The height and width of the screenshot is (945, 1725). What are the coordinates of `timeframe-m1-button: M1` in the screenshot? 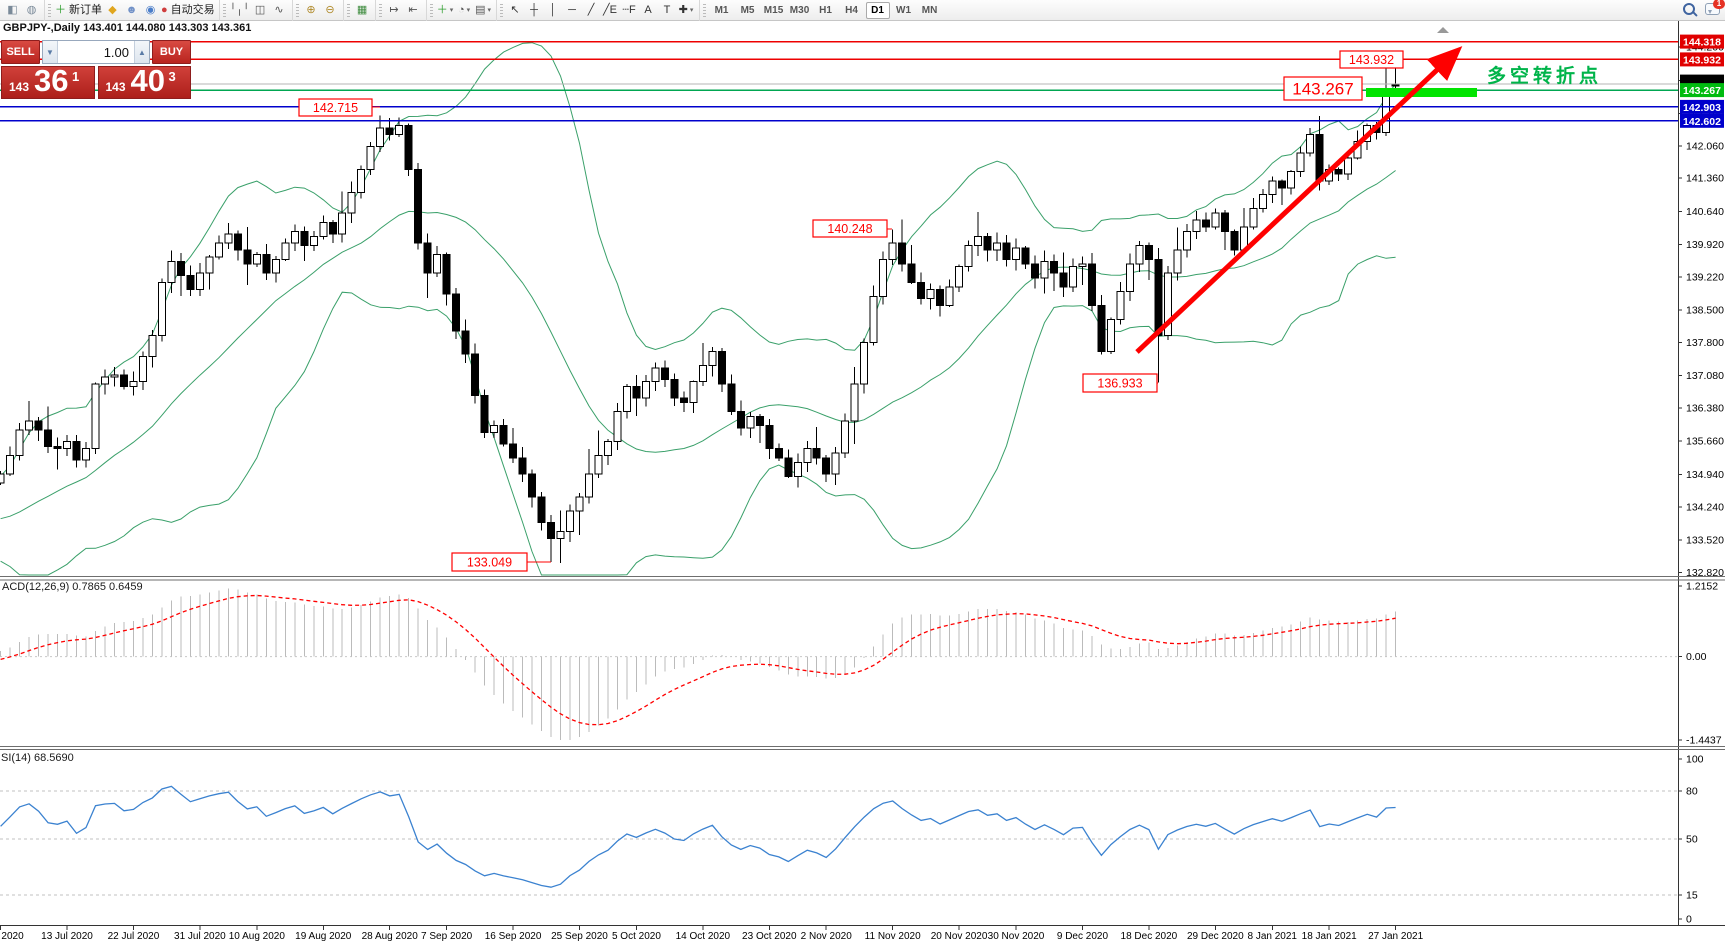 It's located at (721, 10).